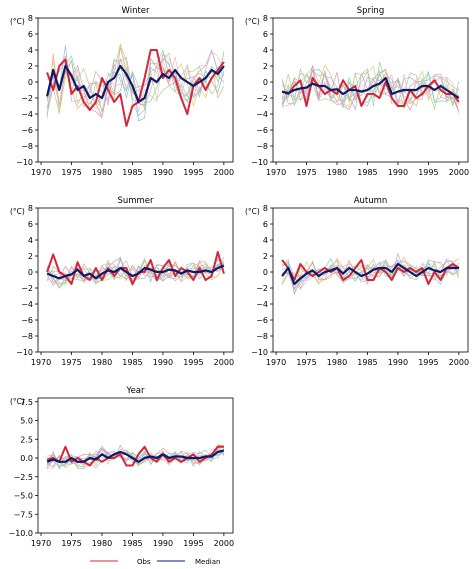 The width and height of the screenshot is (474, 569). Describe the element at coordinates (26, 402) in the screenshot. I see `y-tick-label: 7.5` at that location.